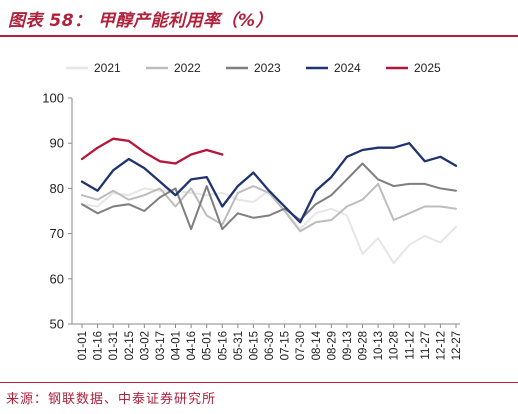  I want to click on legend: 2021 2022 2023 2024 2025, so click(253, 68).